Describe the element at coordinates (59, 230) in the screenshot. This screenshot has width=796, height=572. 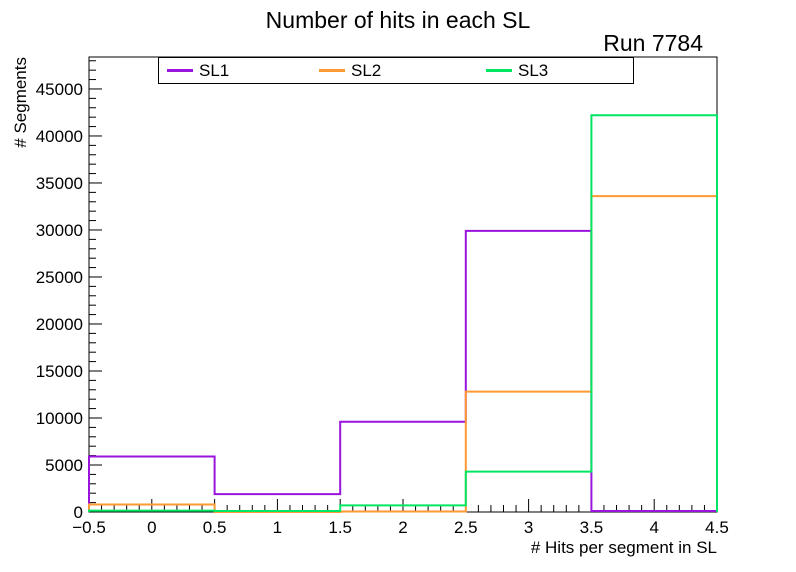
I see `y-tick-label: 30000` at that location.